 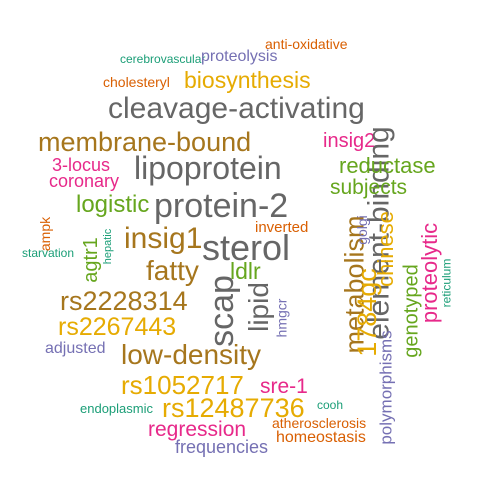 I want to click on word-agtr1: agtr1, so click(x=90, y=260).